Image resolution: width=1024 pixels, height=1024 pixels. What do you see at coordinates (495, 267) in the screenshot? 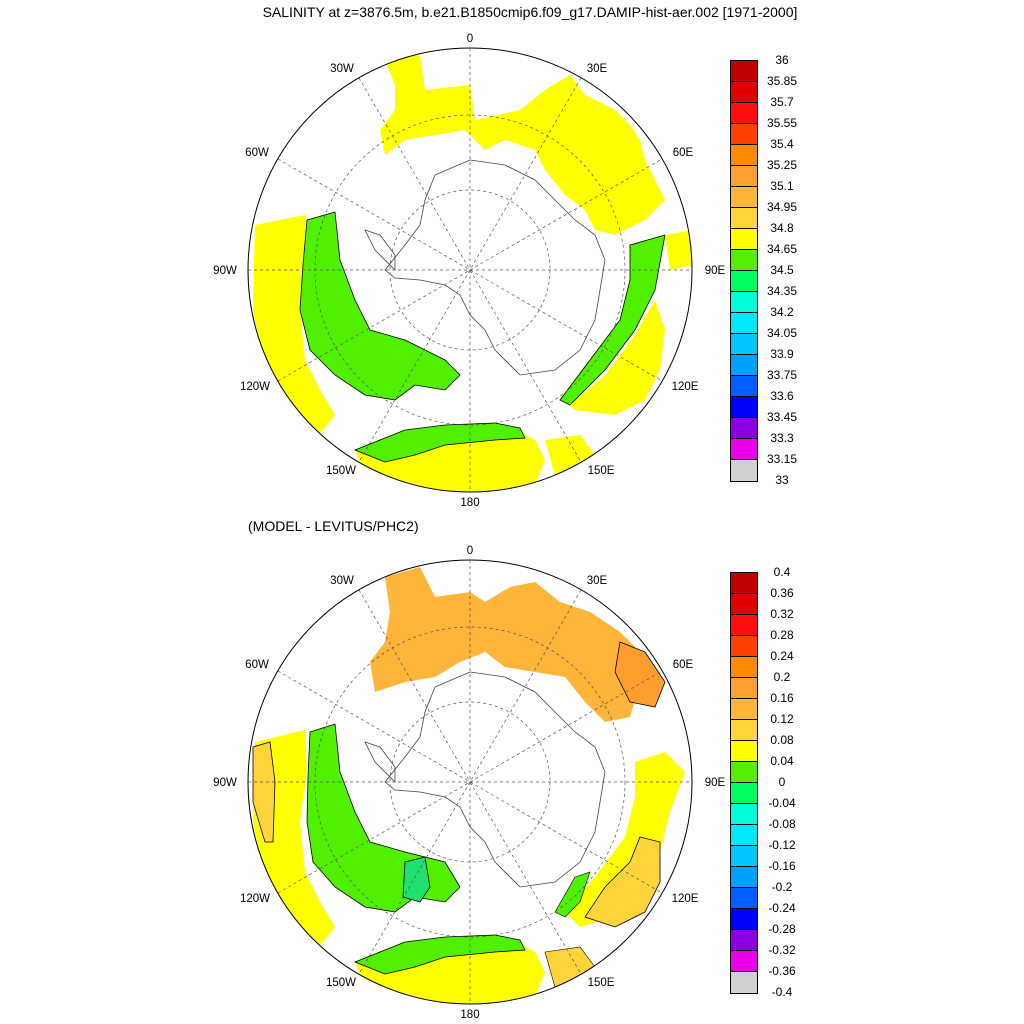
I see `antarctica-coastline` at bounding box center [495, 267].